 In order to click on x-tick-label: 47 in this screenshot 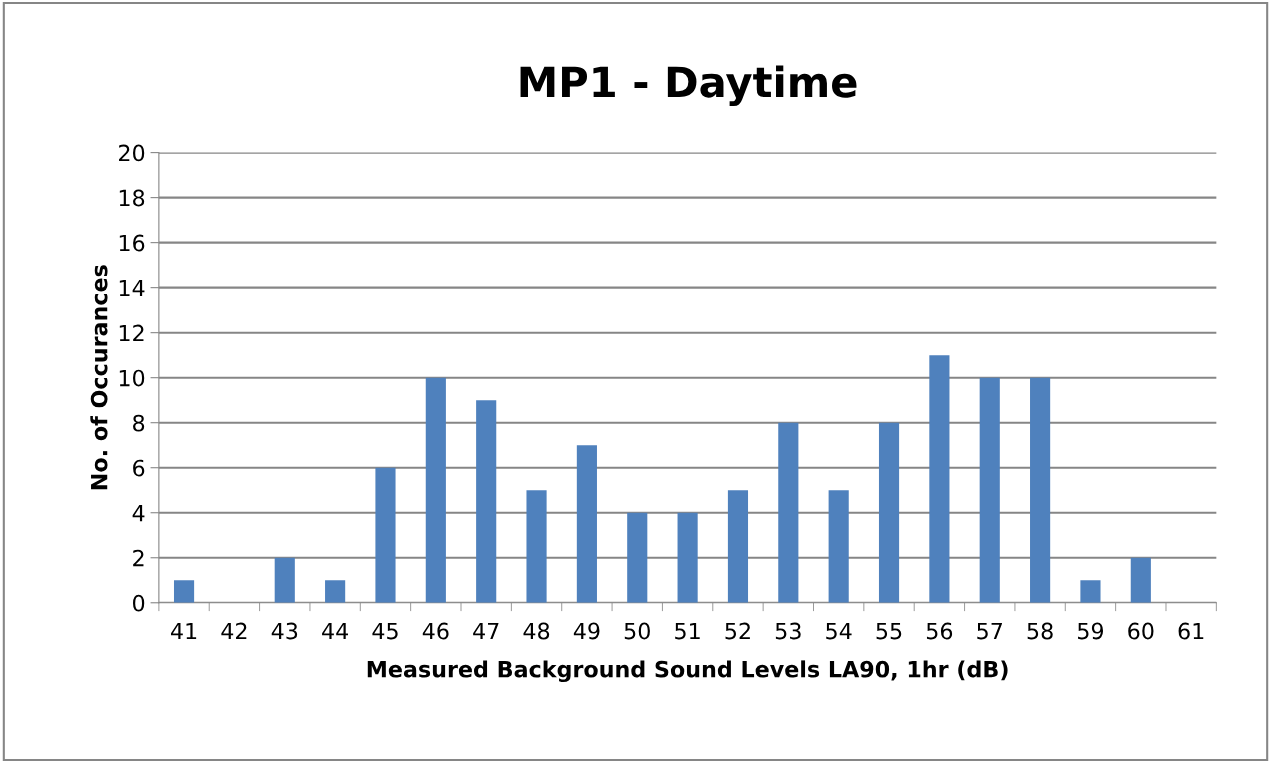, I will do `click(486, 631)`.